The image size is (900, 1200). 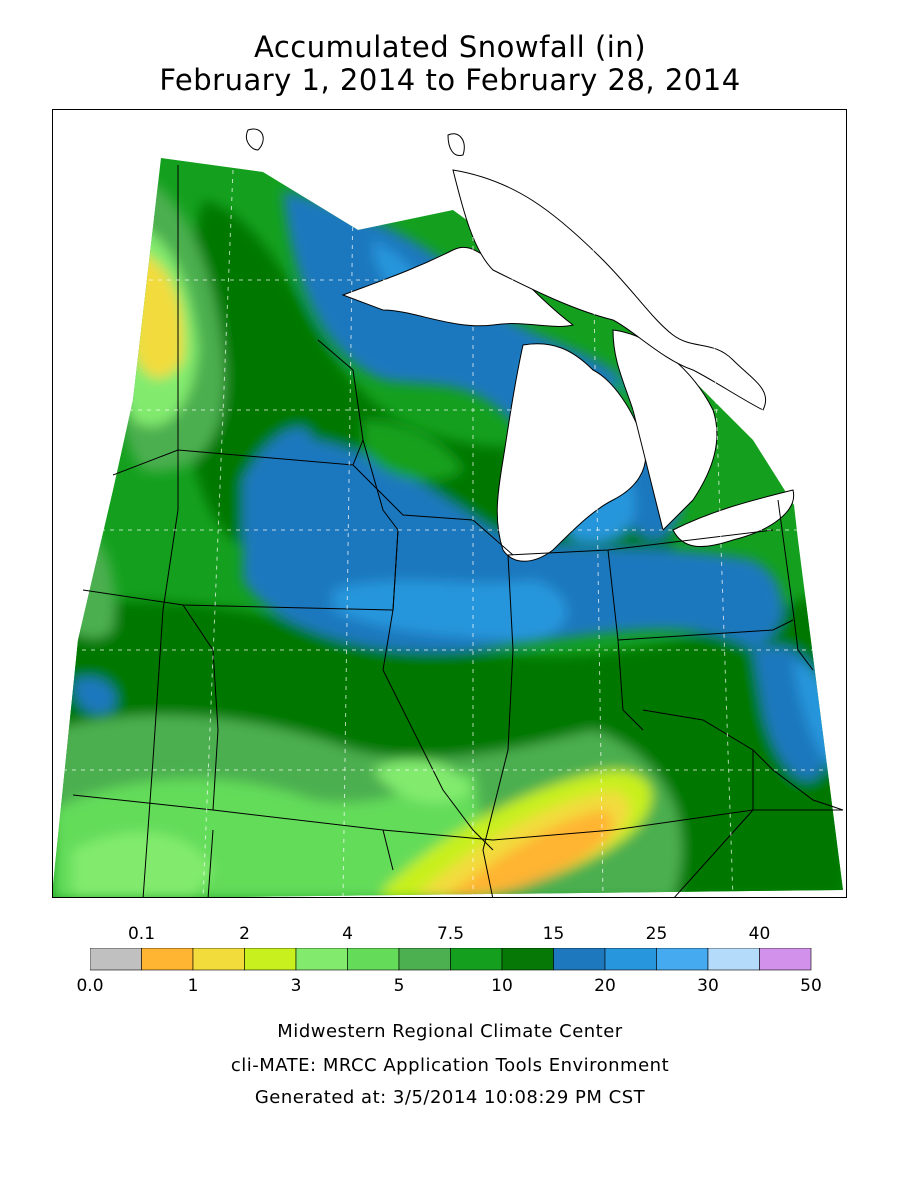 I want to click on legend-upper-label: 0.1, so click(x=141, y=934).